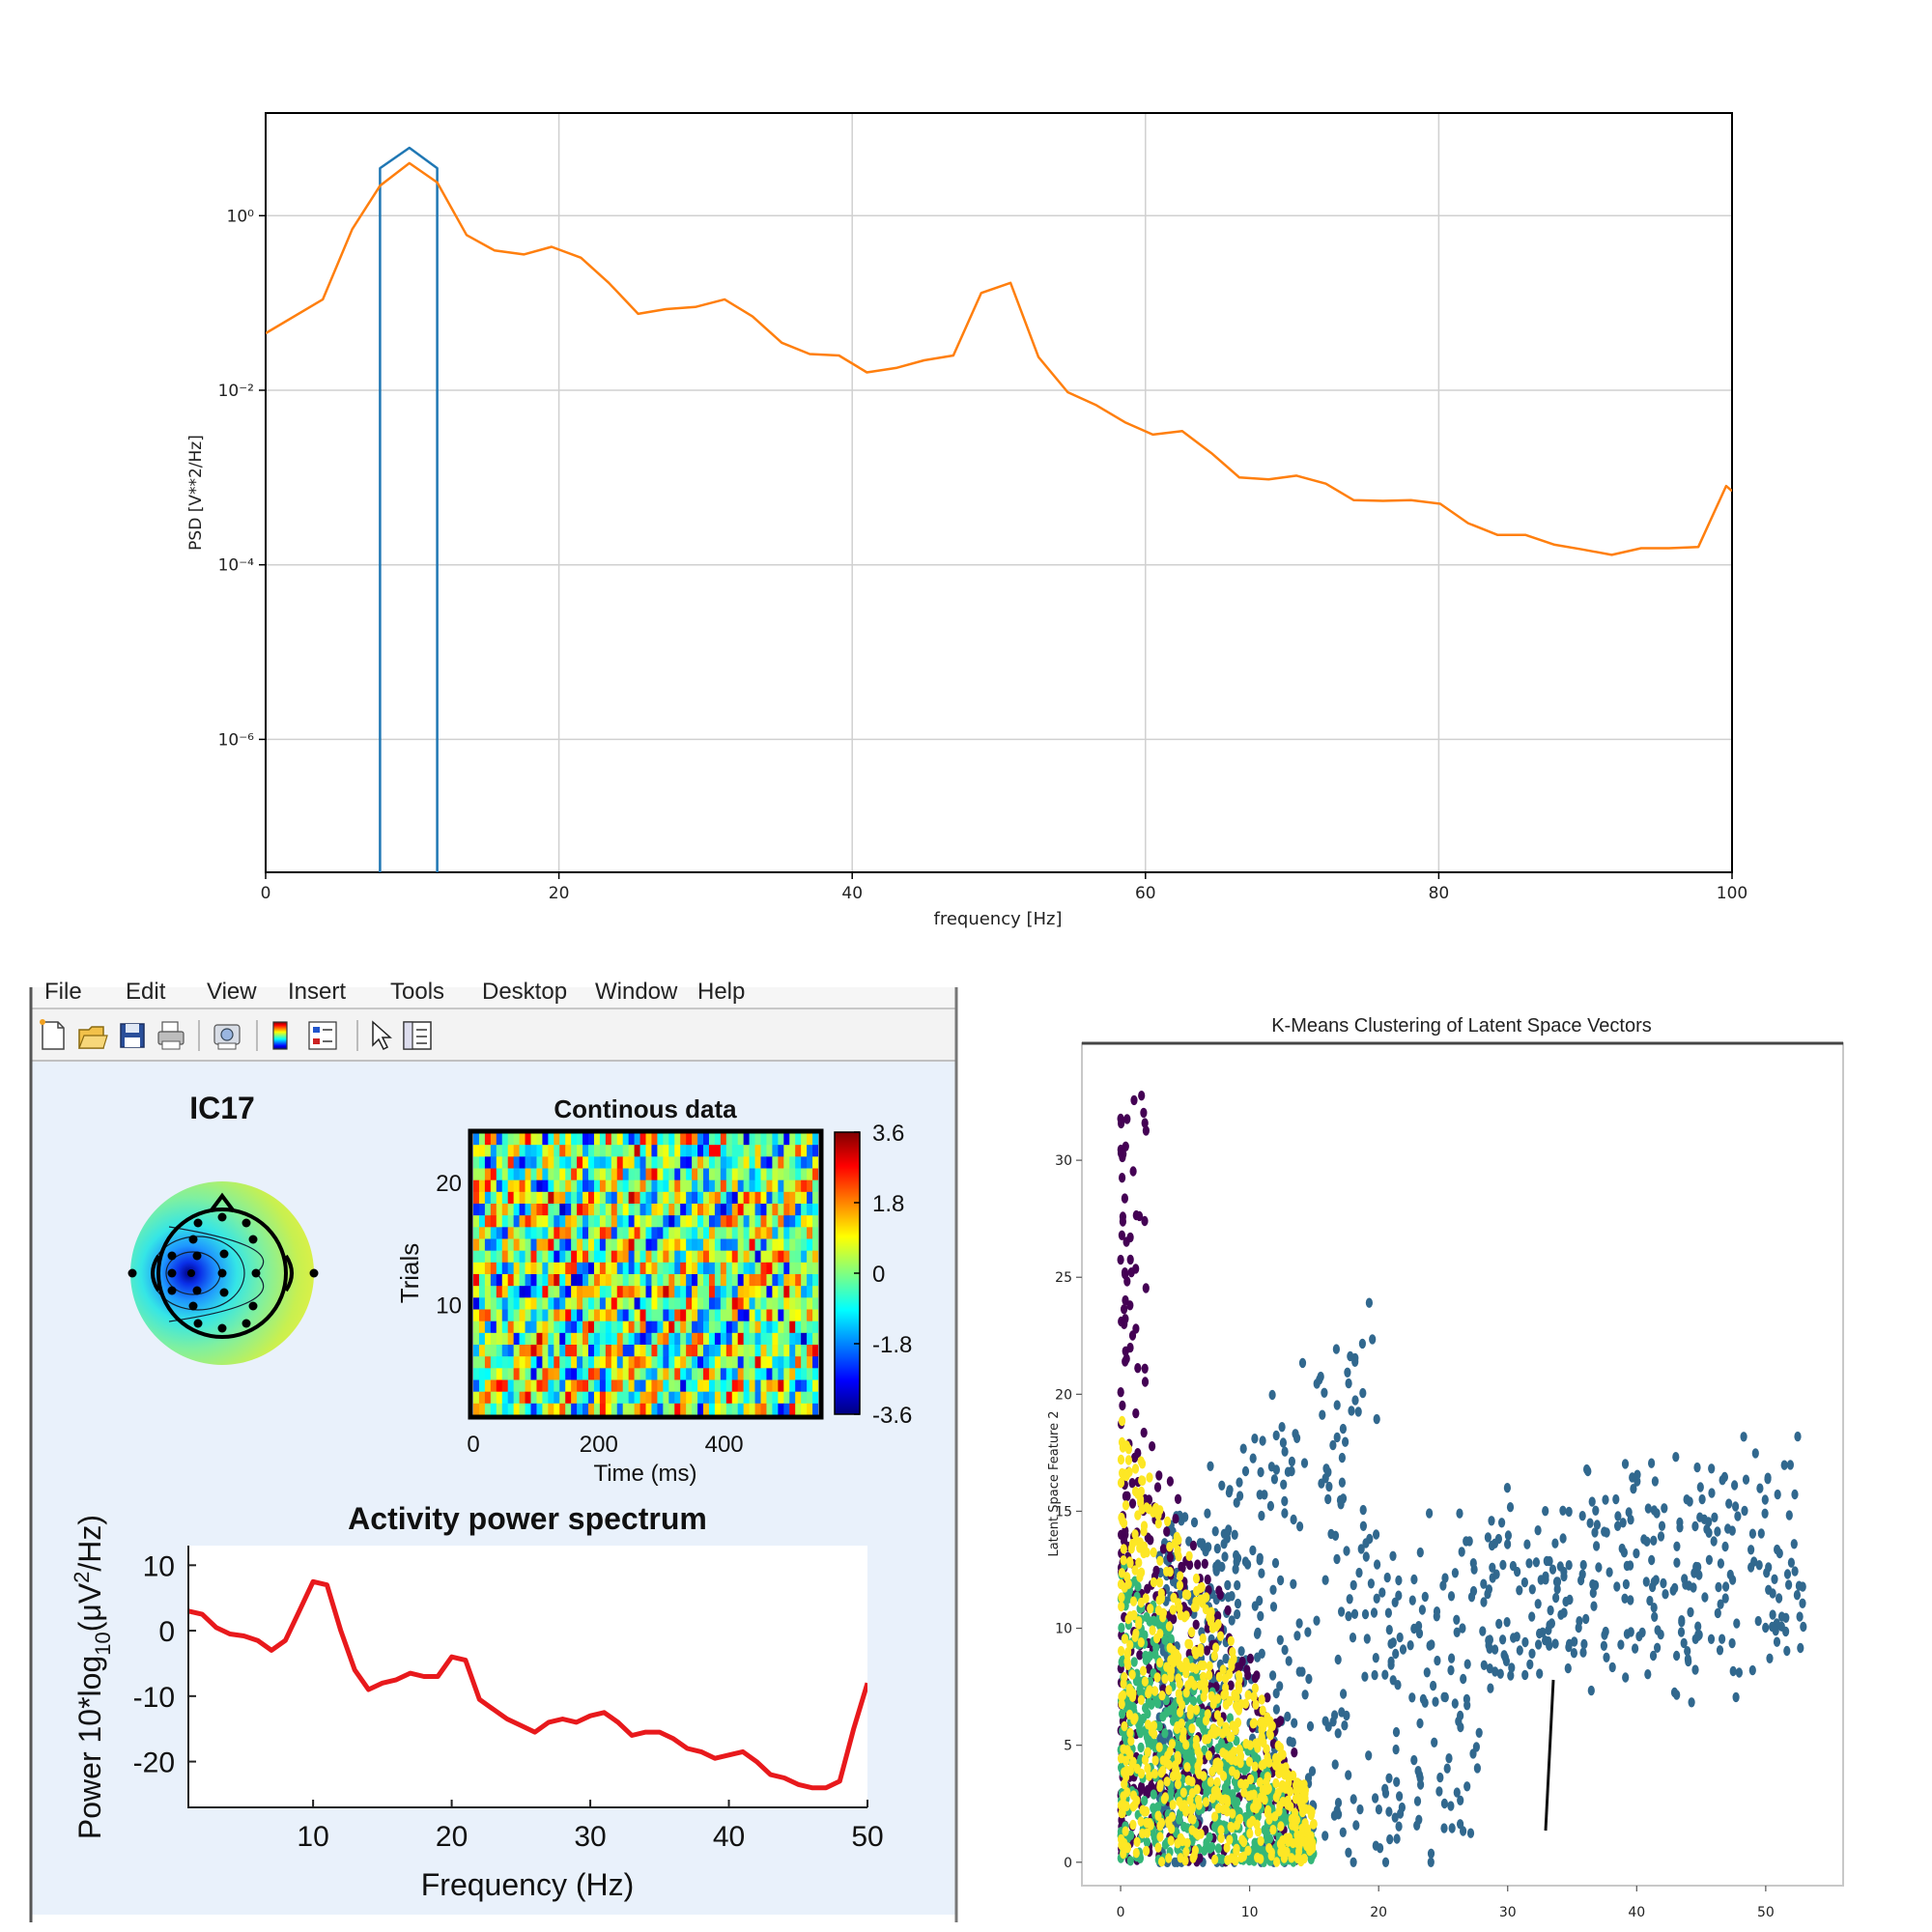  What do you see at coordinates (645, 1108) in the screenshot?
I see `heatmap-title: Continous data` at bounding box center [645, 1108].